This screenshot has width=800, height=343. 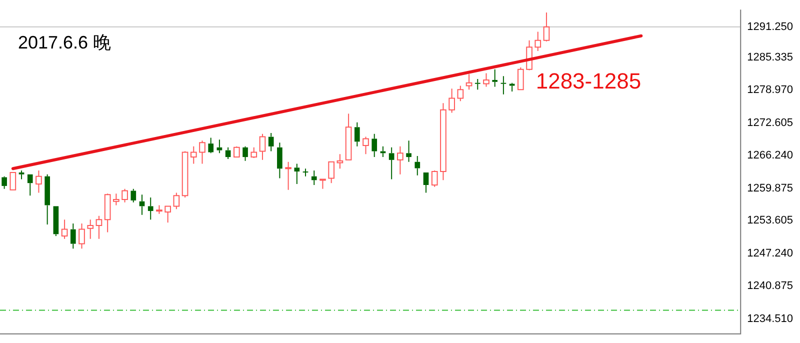 What do you see at coordinates (589, 81) in the screenshot?
I see `annotation: 1283-1285` at bounding box center [589, 81].